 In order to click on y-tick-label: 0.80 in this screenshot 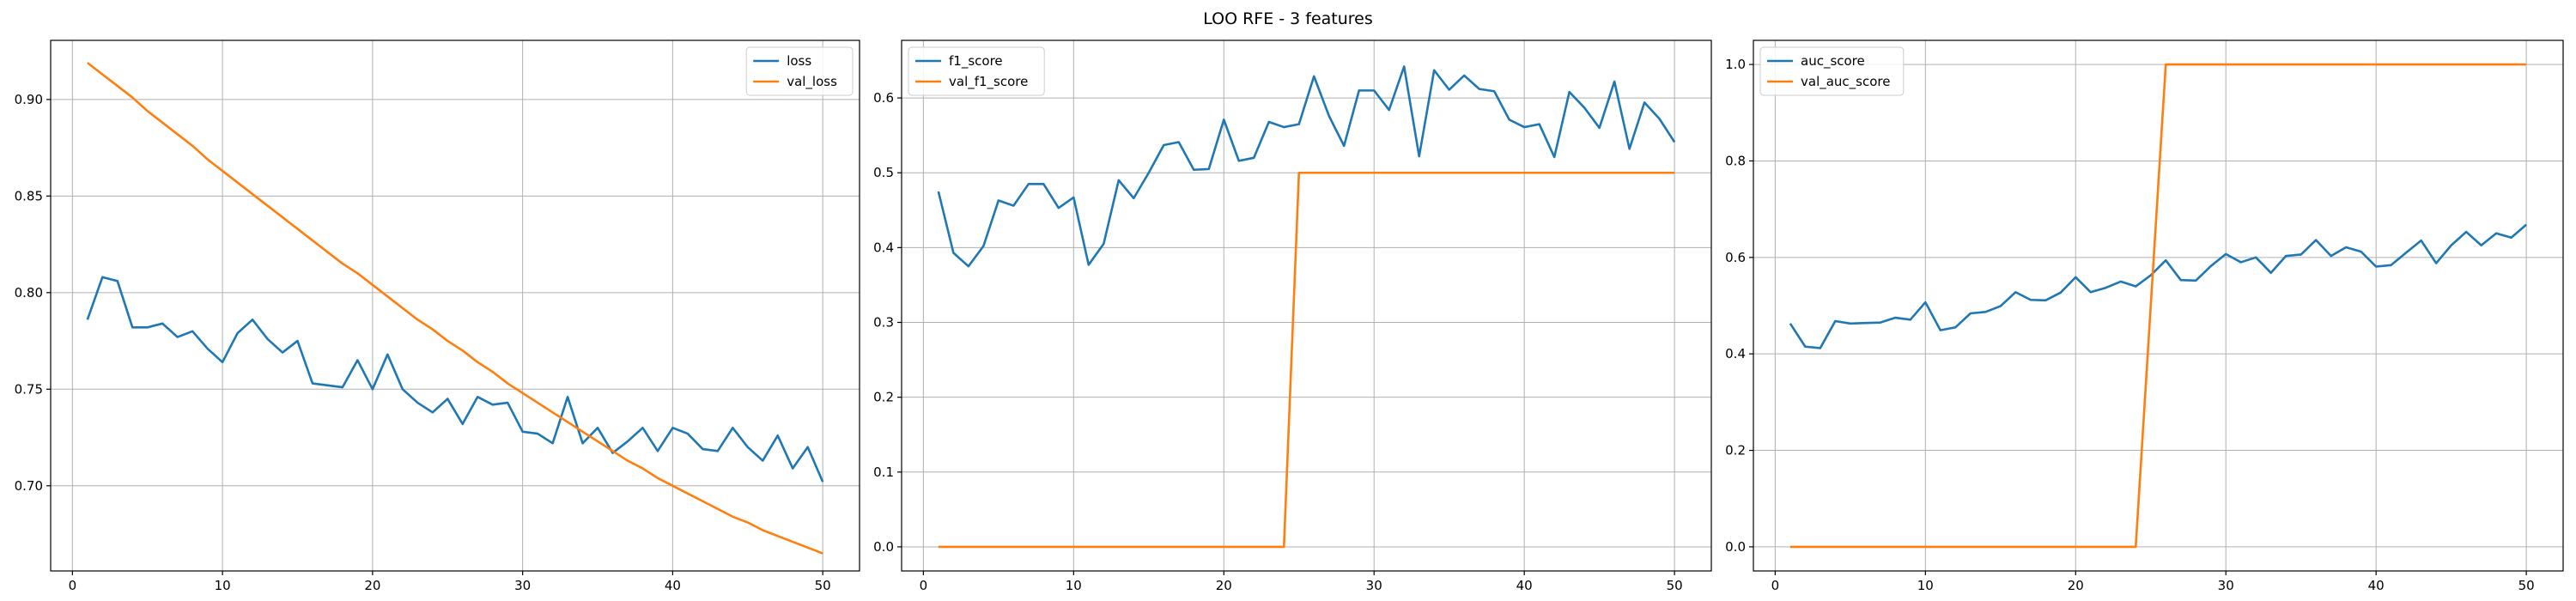, I will do `click(29, 292)`.